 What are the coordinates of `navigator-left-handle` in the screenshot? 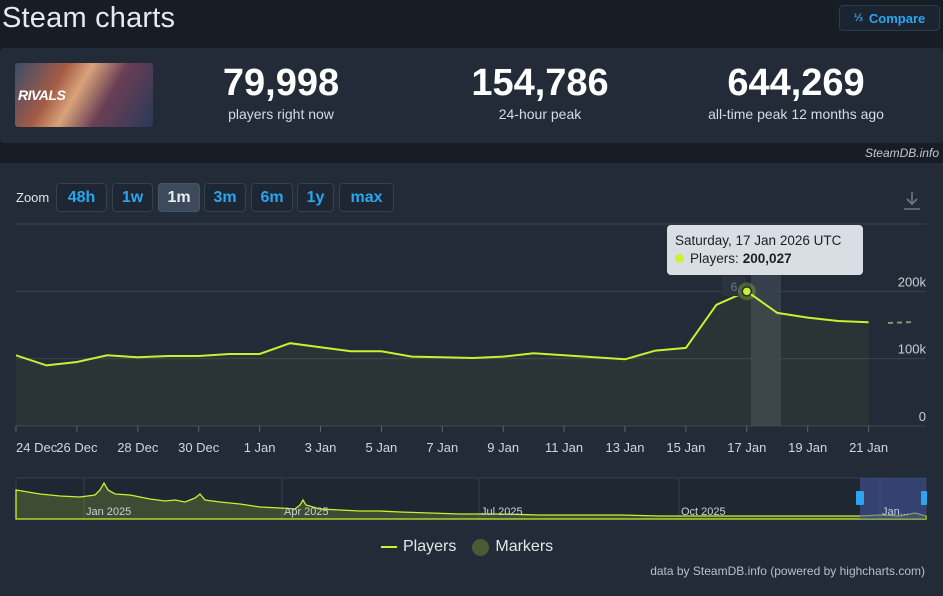 It's located at (860, 498).